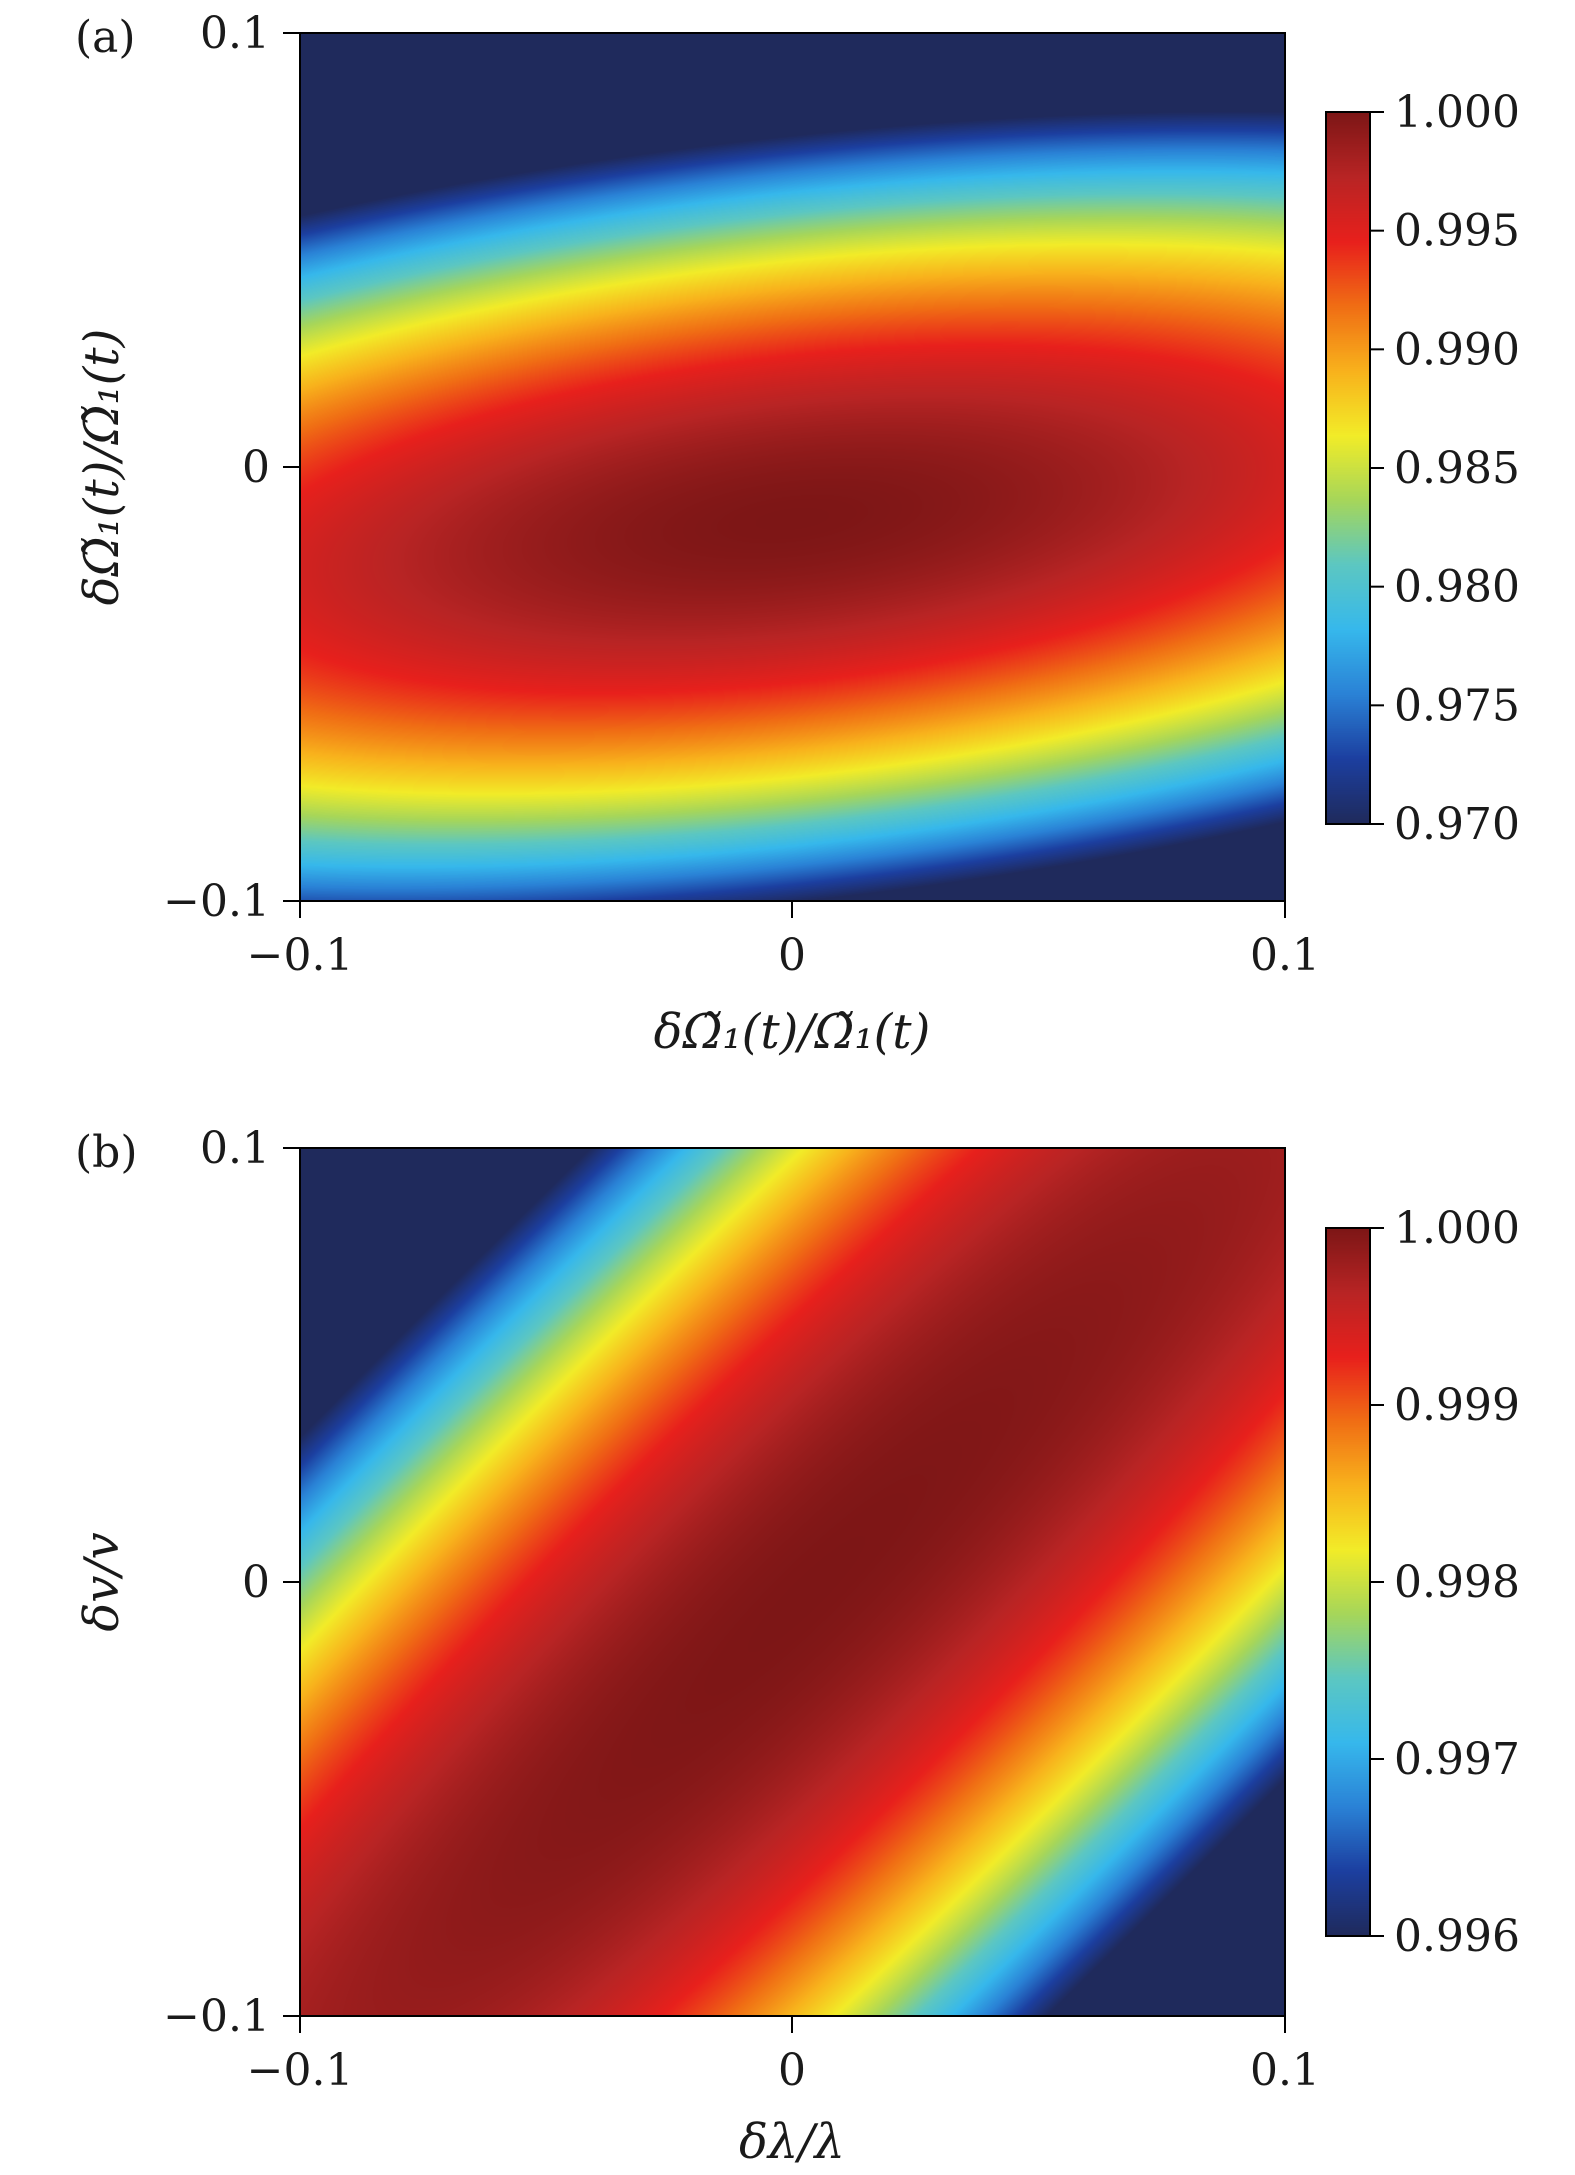 Image resolution: width=1575 pixels, height=2175 pixels. Describe the element at coordinates (235, 33) in the screenshot. I see `panel-a-ytick-label-top: 0.1` at that location.